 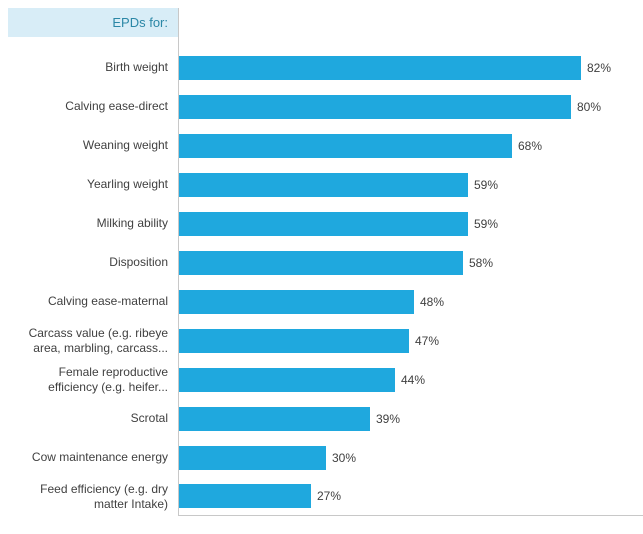 I want to click on value-label: 48%, so click(x=432, y=301).